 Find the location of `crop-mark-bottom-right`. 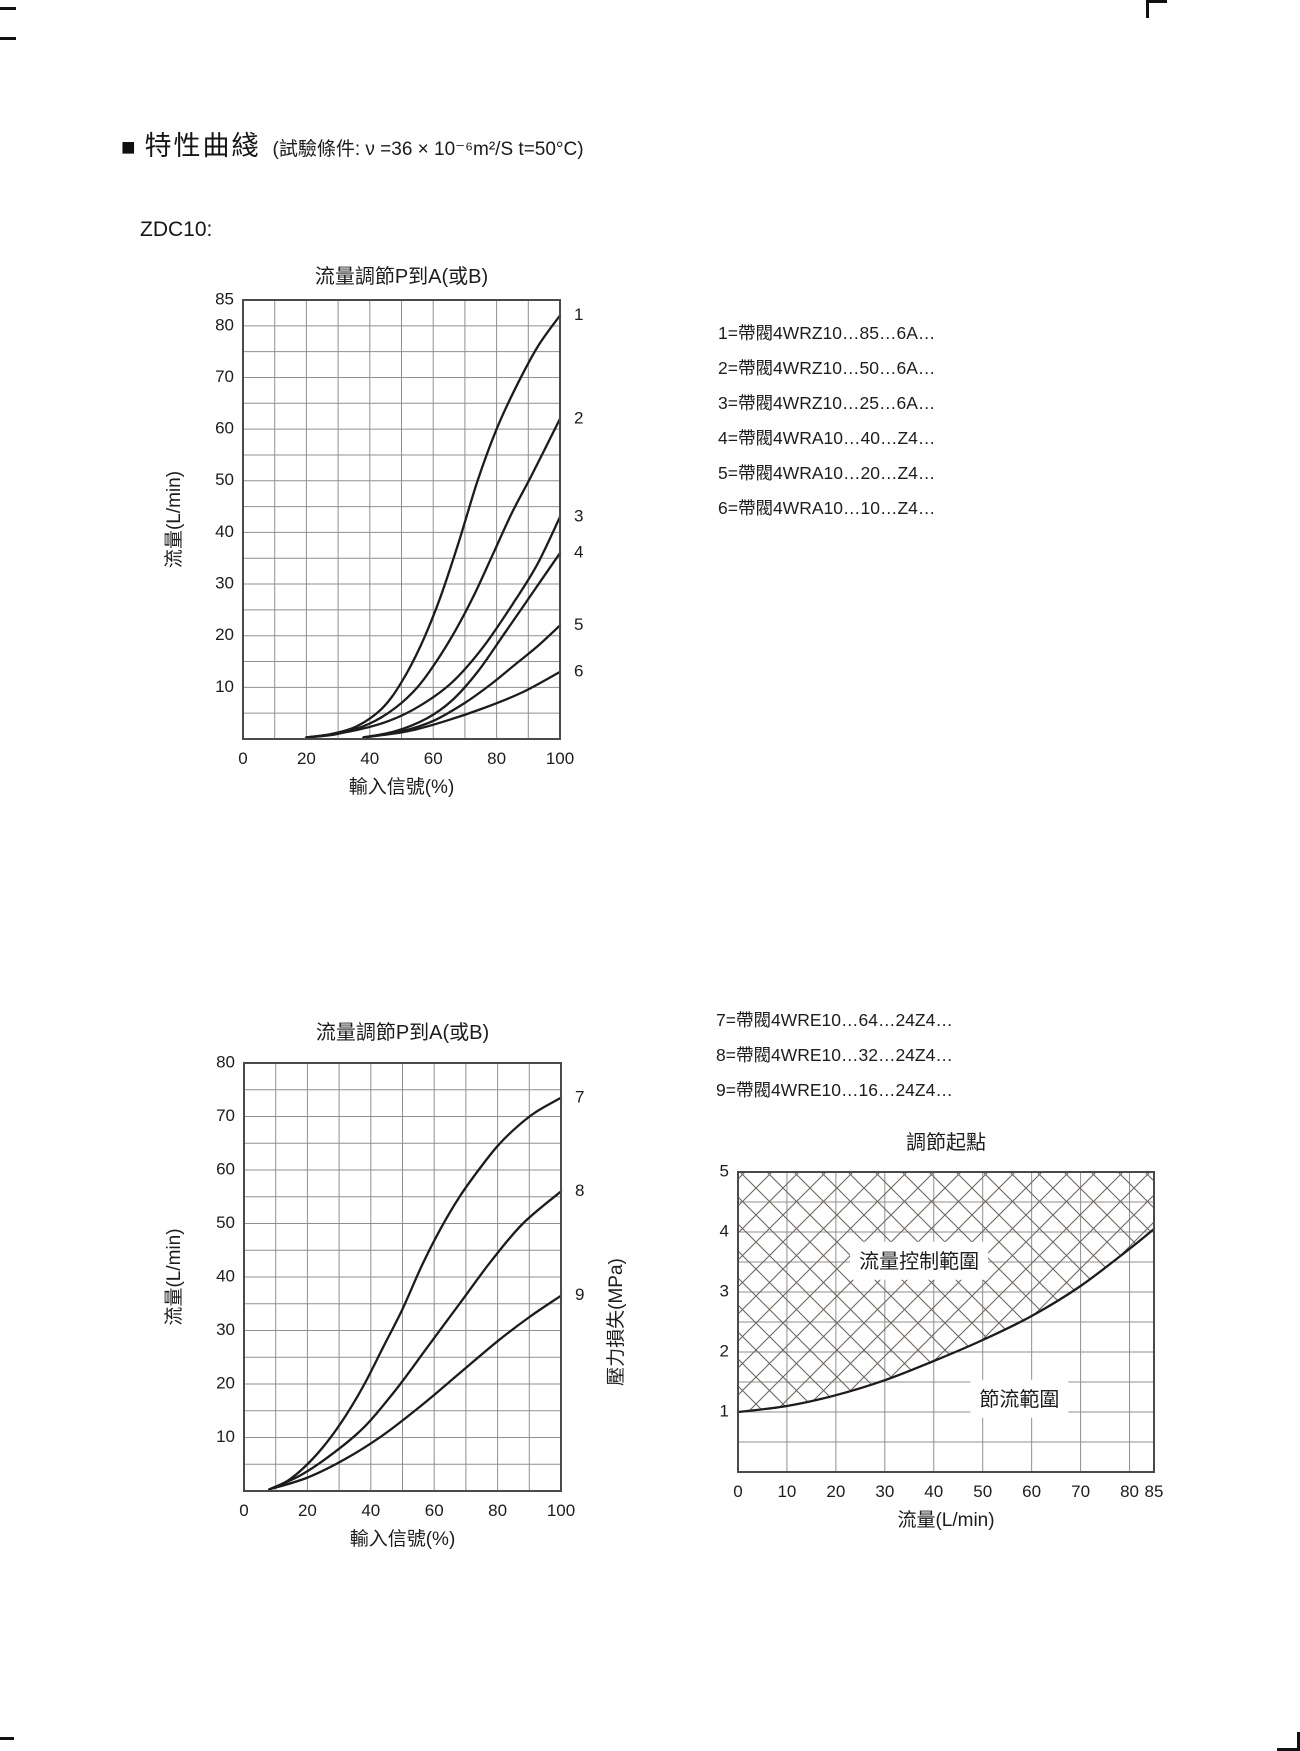

crop-mark-bottom-right is located at coordinates (1288, 1741).